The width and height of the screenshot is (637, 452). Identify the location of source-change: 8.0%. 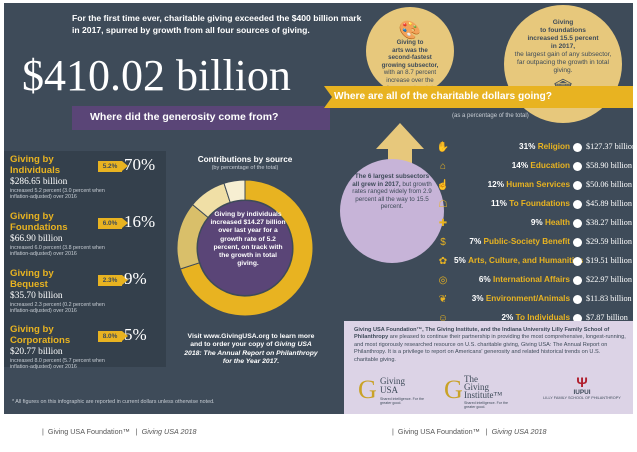
(113, 336).